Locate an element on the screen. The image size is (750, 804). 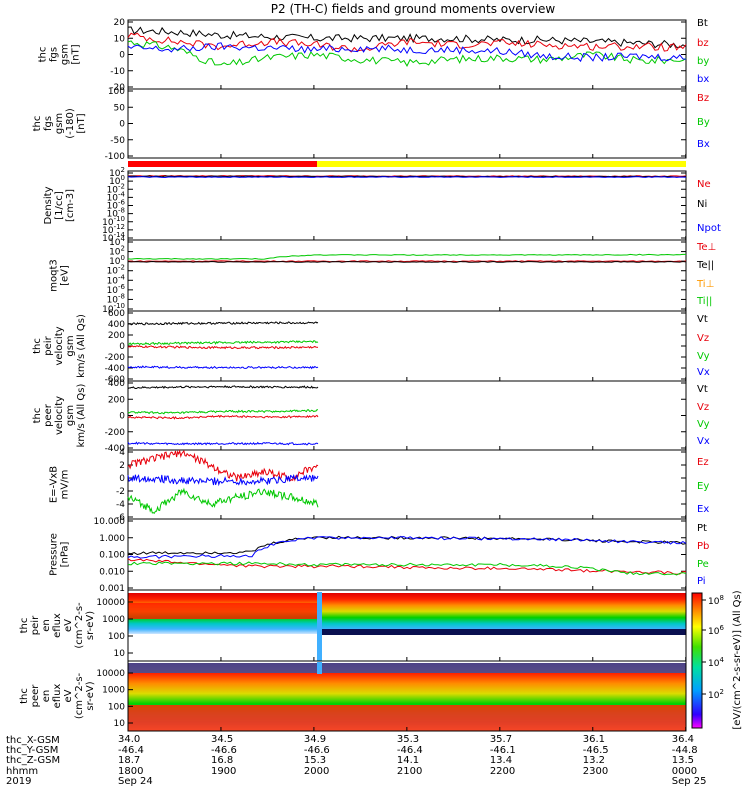
axis-value: -46.6 is located at coordinates (224, 750).